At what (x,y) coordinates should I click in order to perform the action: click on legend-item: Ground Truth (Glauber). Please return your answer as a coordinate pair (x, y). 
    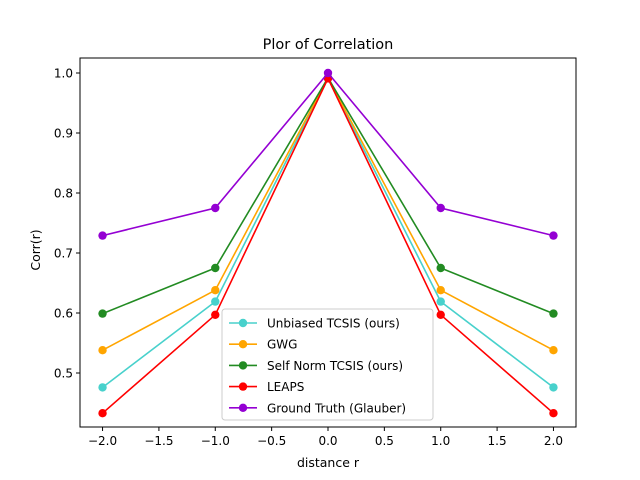
    Looking at the image, I should click on (317, 408).